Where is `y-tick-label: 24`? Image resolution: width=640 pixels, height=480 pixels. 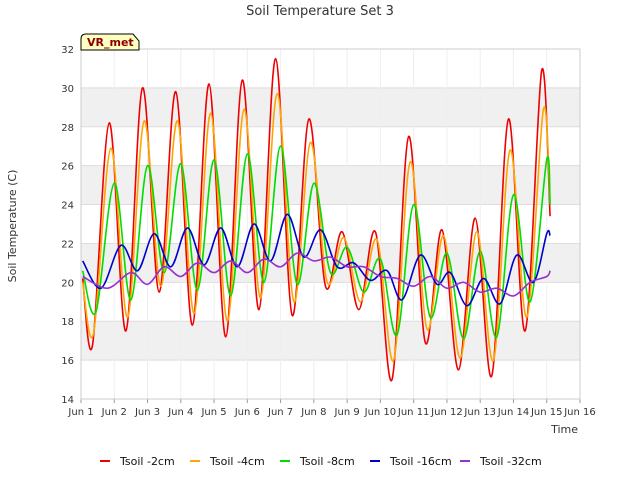 y-tick-label: 24 is located at coordinates (67, 206).